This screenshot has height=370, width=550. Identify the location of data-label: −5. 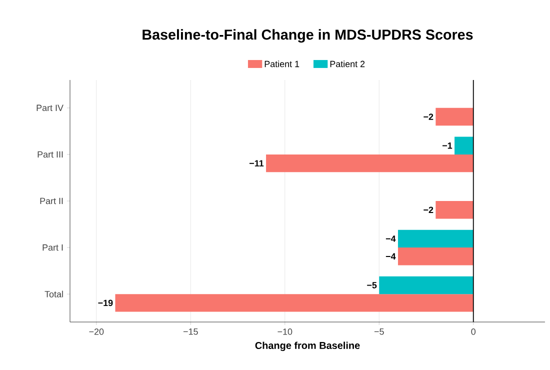
(372, 285).